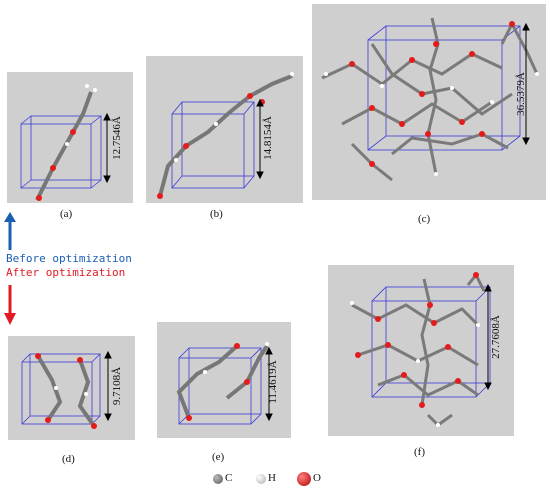 The image size is (550, 491). What do you see at coordinates (419, 452) in the screenshot?
I see `caption-f: (f)` at bounding box center [419, 452].